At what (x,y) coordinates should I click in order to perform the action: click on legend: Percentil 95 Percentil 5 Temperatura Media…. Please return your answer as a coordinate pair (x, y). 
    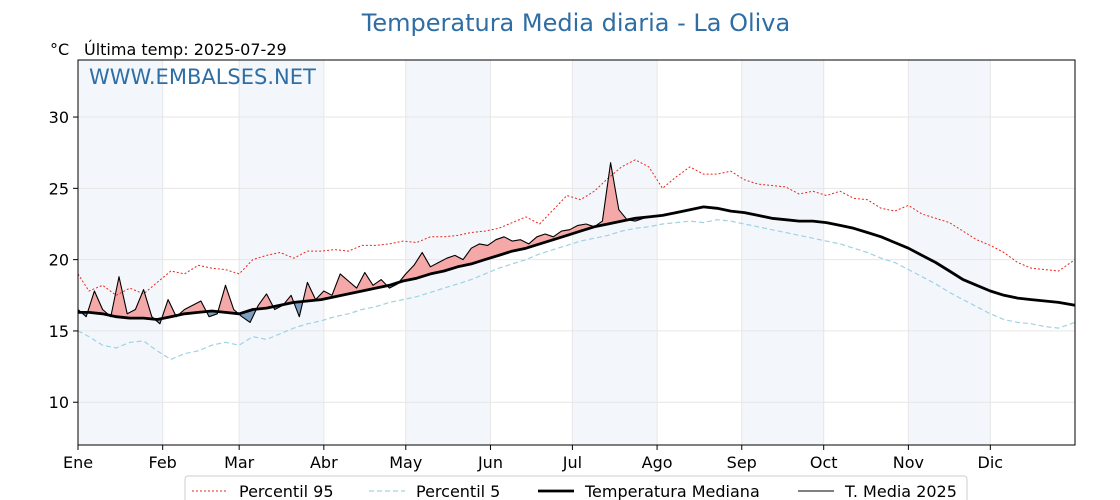
    Looking at the image, I should click on (576, 487).